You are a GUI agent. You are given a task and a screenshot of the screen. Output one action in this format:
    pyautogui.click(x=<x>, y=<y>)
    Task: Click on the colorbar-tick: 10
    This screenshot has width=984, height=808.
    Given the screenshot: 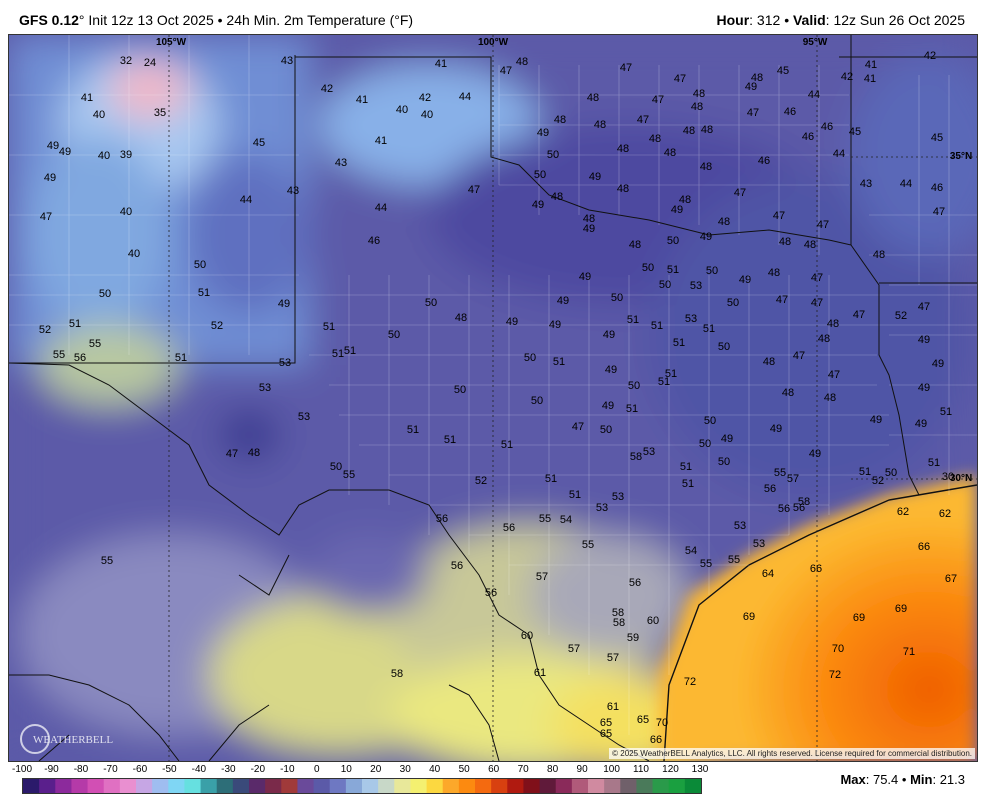 What is the action you would take?
    pyautogui.click(x=346, y=769)
    